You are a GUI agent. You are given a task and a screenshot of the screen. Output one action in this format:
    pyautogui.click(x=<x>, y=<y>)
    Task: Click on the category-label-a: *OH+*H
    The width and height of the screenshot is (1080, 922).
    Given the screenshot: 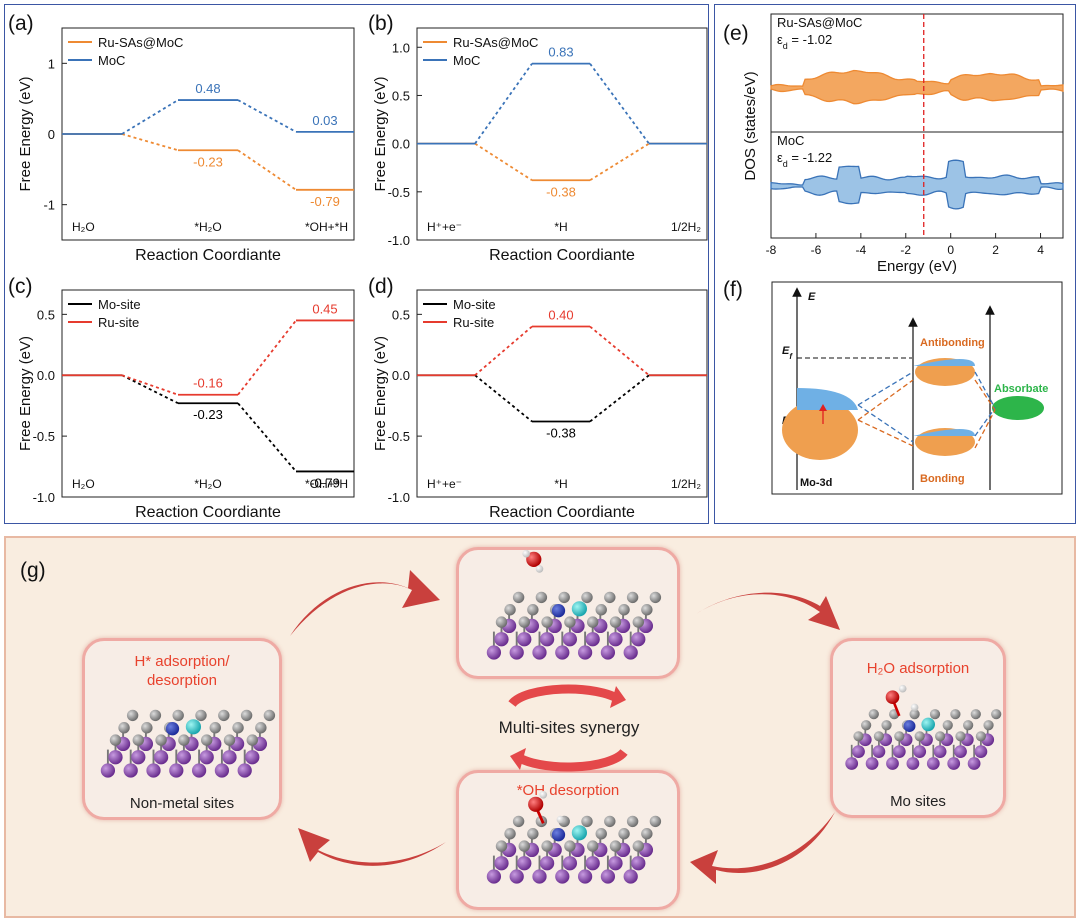 What is the action you would take?
    pyautogui.click(x=326, y=227)
    